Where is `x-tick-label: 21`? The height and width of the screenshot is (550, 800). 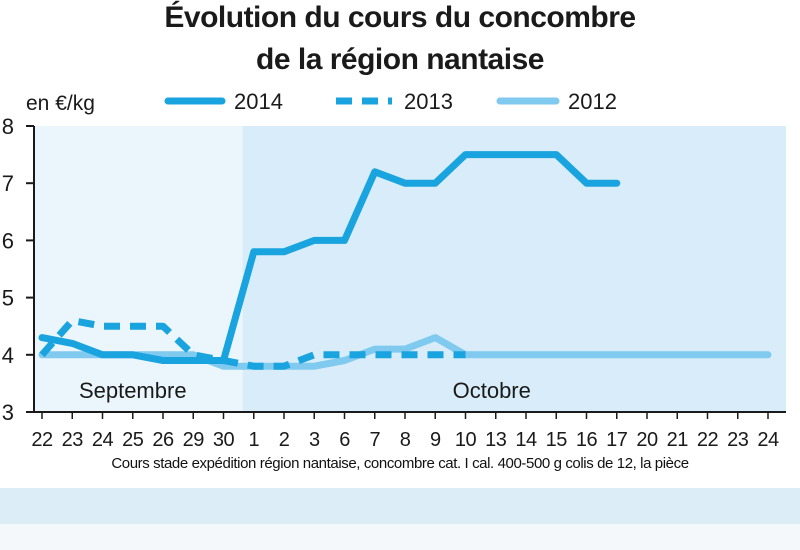 x-tick-label: 21 is located at coordinates (678, 440).